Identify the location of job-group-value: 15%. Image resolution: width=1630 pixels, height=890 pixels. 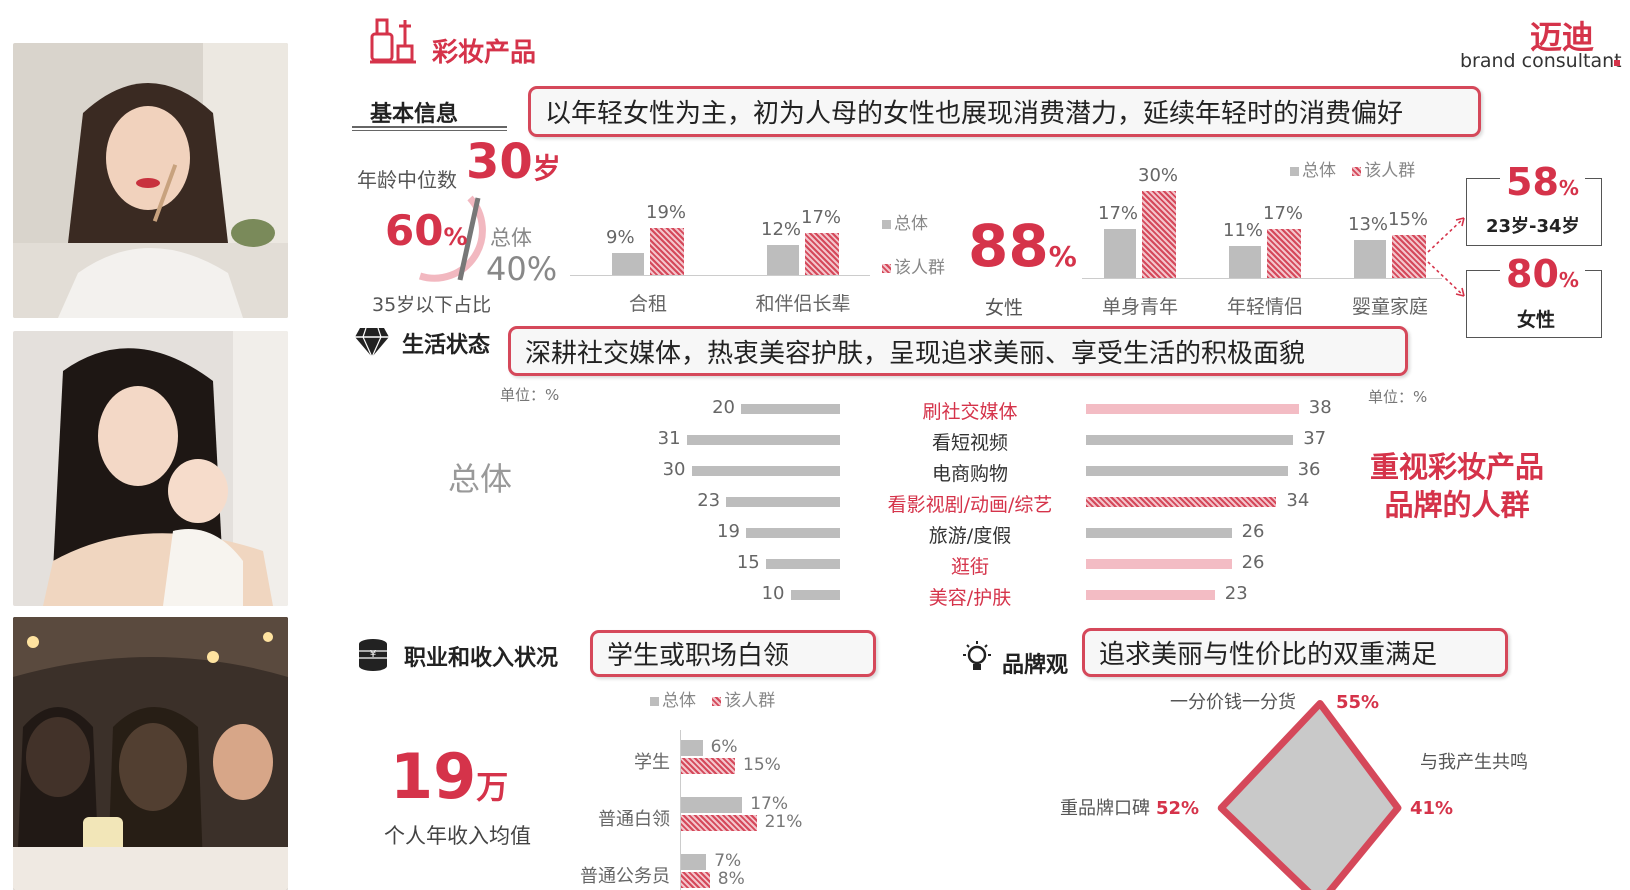
(762, 765).